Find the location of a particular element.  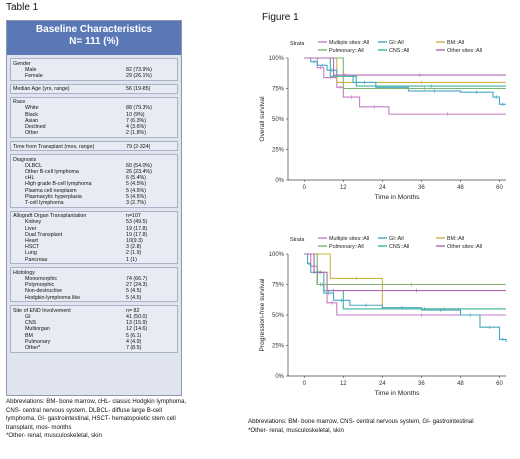

table-header-title: Baseline Characteristics is located at coordinates (94, 29).